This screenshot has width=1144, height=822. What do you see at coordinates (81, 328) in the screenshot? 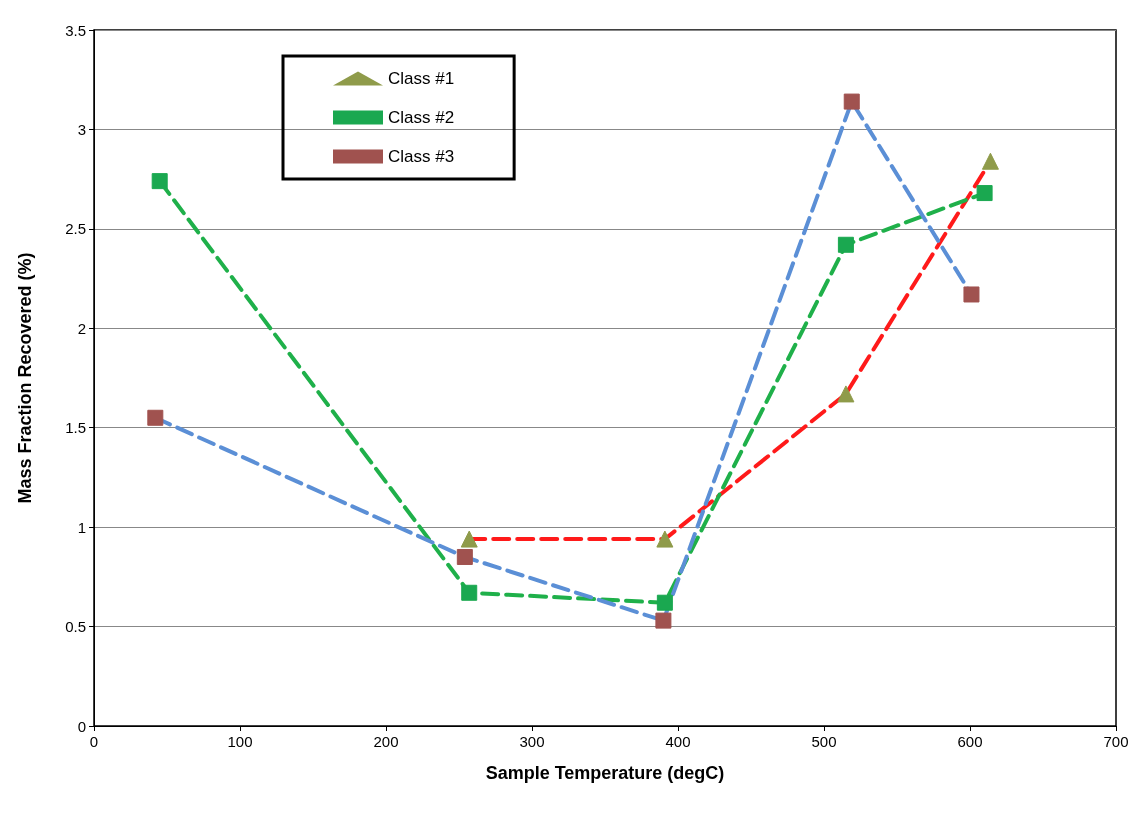
I see `y-tick-label: 2` at bounding box center [81, 328].